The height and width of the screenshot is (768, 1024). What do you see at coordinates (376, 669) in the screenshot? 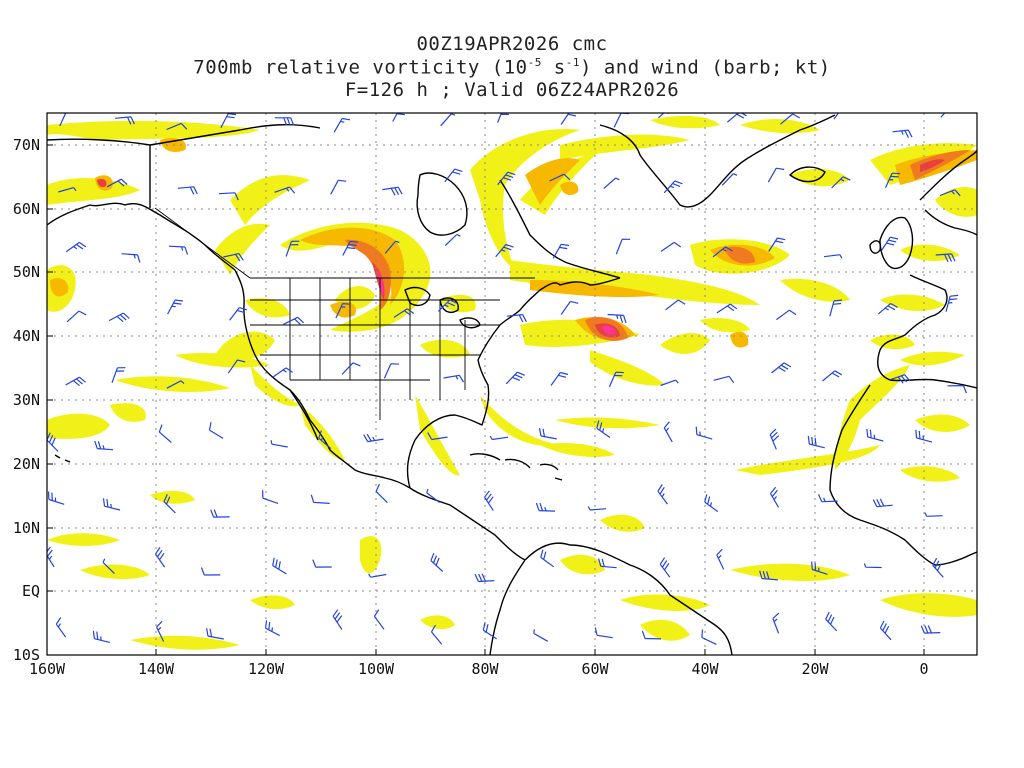
I see `lon-label-100w: 100W` at bounding box center [376, 669].